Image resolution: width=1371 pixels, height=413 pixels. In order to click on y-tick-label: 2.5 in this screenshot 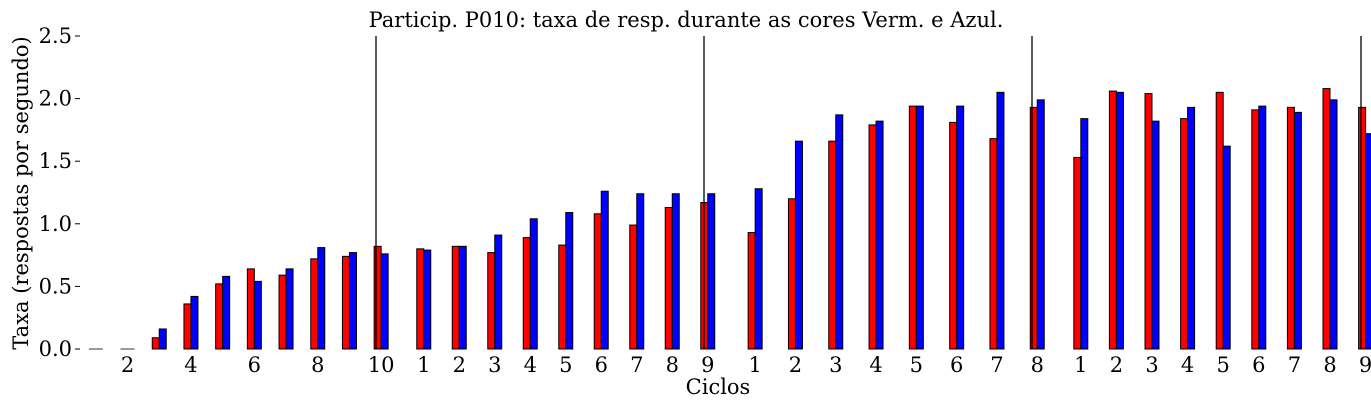, I will do `click(55, 36)`.